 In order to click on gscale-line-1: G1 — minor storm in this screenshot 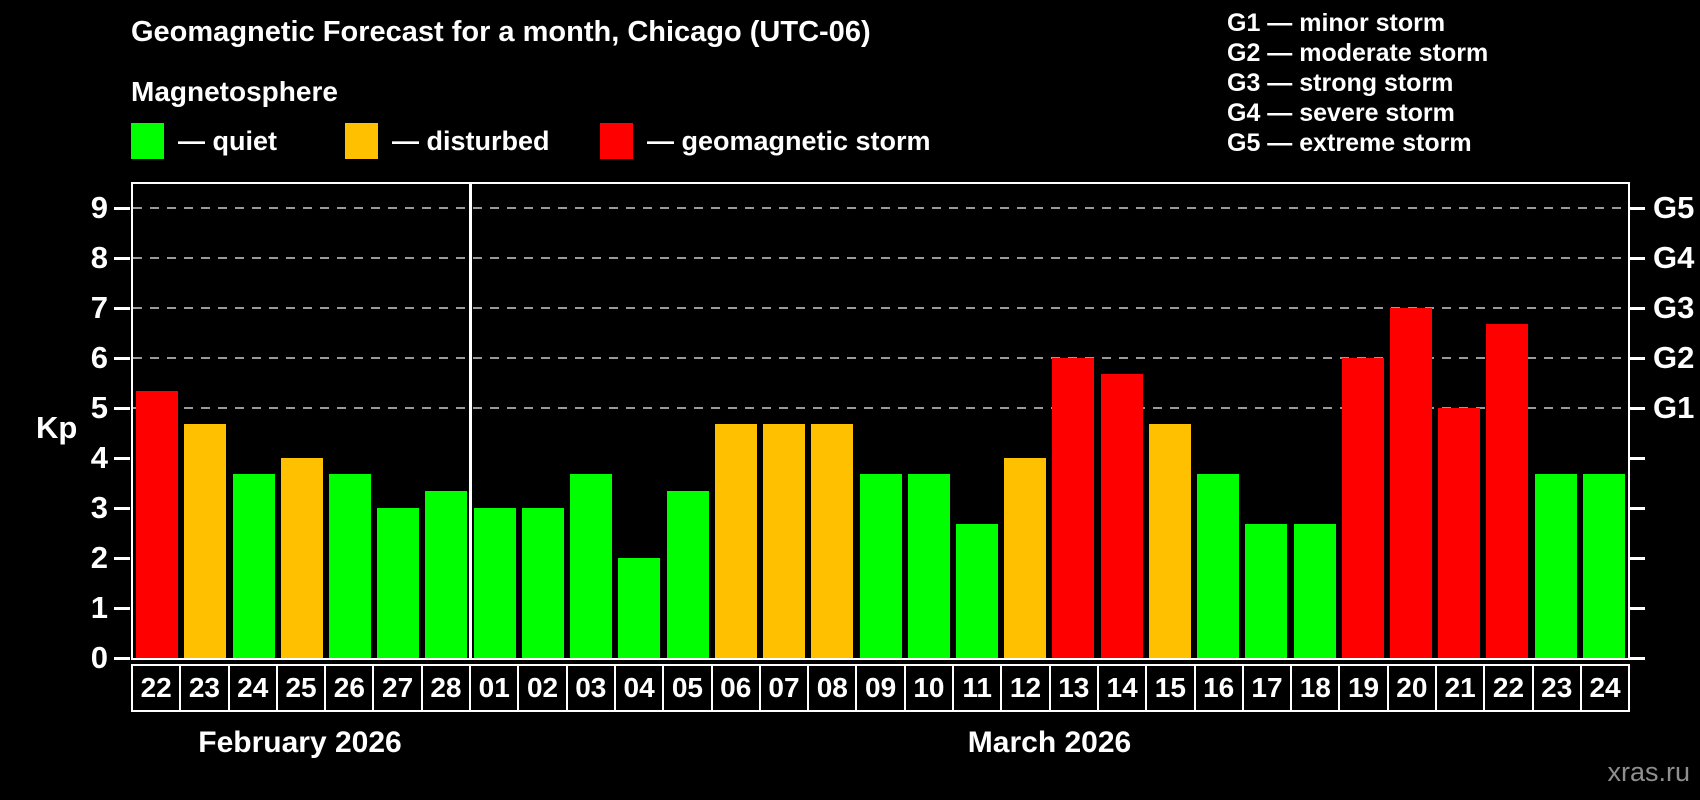, I will do `click(1336, 23)`.